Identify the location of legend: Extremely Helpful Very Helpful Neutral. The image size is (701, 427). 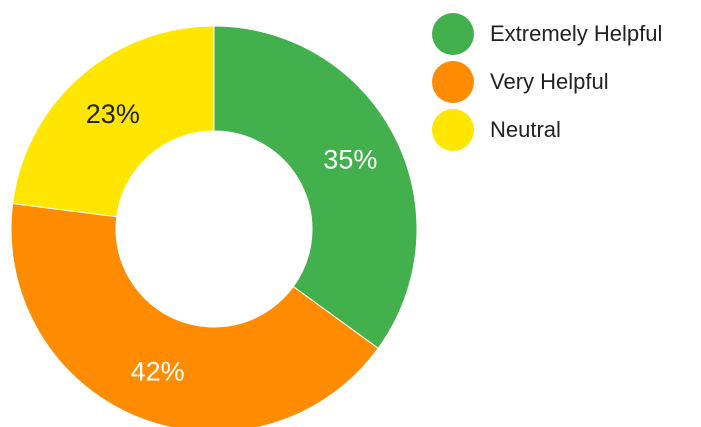
(547, 82).